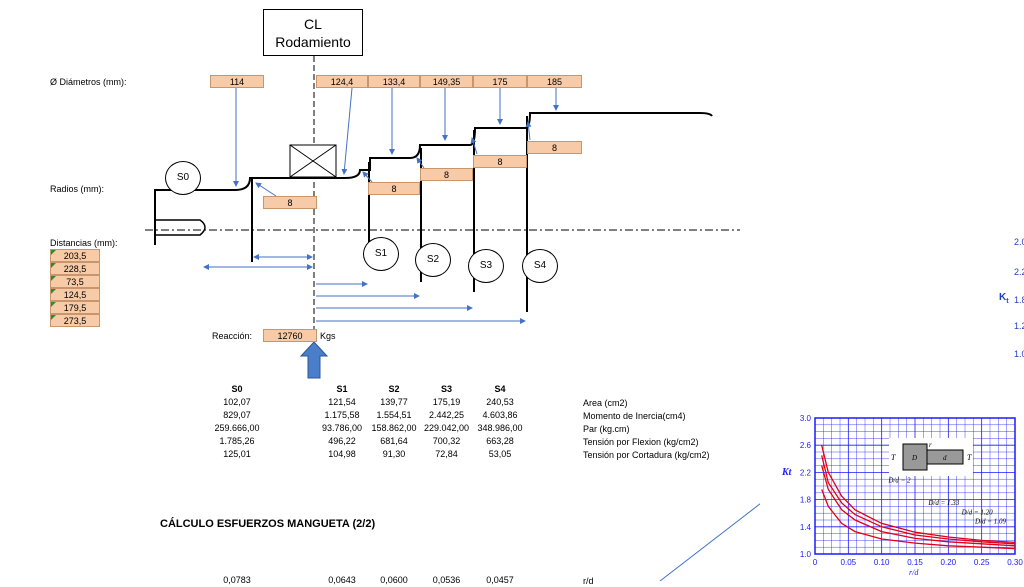 The width and height of the screenshot is (1024, 587). Describe the element at coordinates (945, 457) in the screenshot. I see `inset-shaft-small` at that location.